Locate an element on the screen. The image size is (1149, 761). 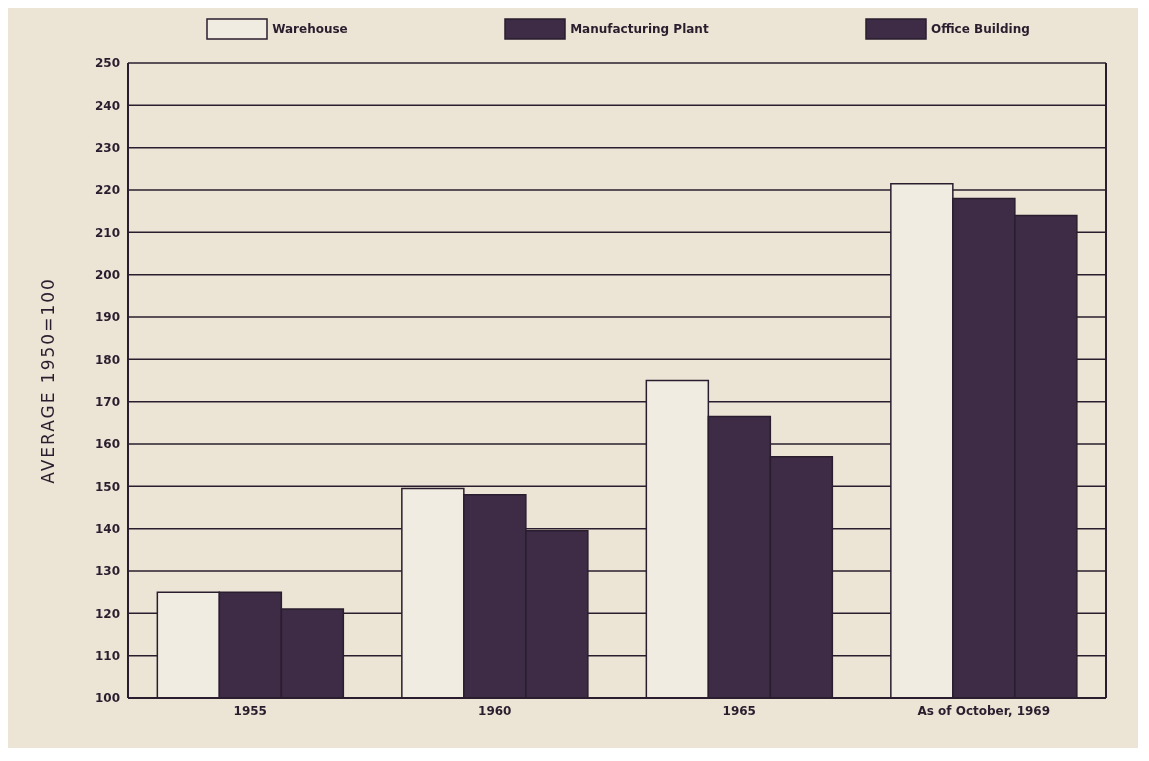
x-tick-label: As of October, 1969 is located at coordinates (984, 710).